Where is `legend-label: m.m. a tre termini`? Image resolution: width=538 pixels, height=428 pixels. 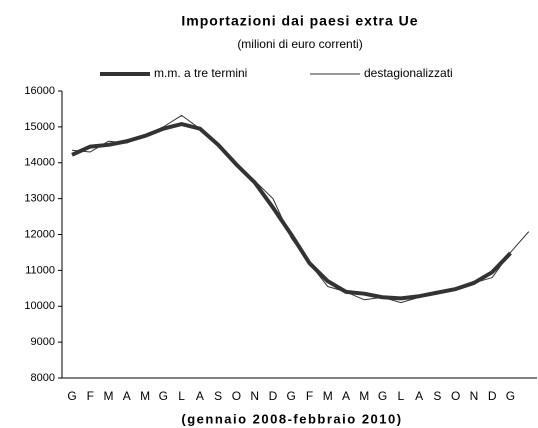 legend-label: m.m. a tre termini is located at coordinates (200, 73).